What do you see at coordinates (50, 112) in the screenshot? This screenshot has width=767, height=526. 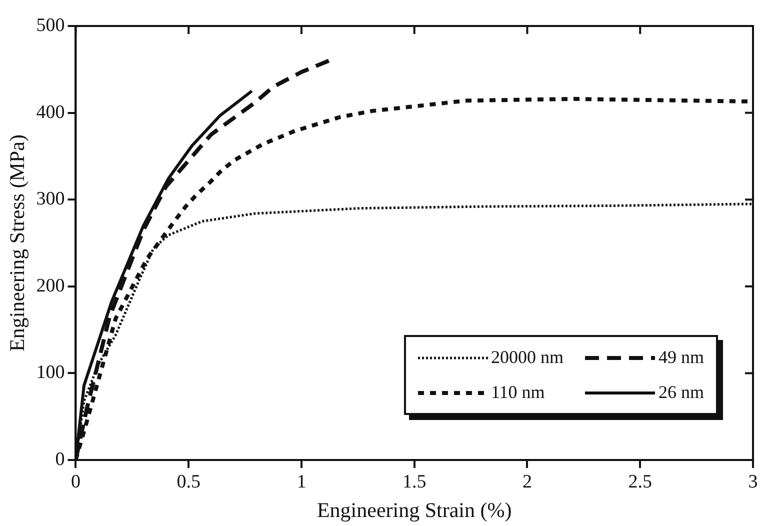 I see `y-tick-label: 400` at bounding box center [50, 112].